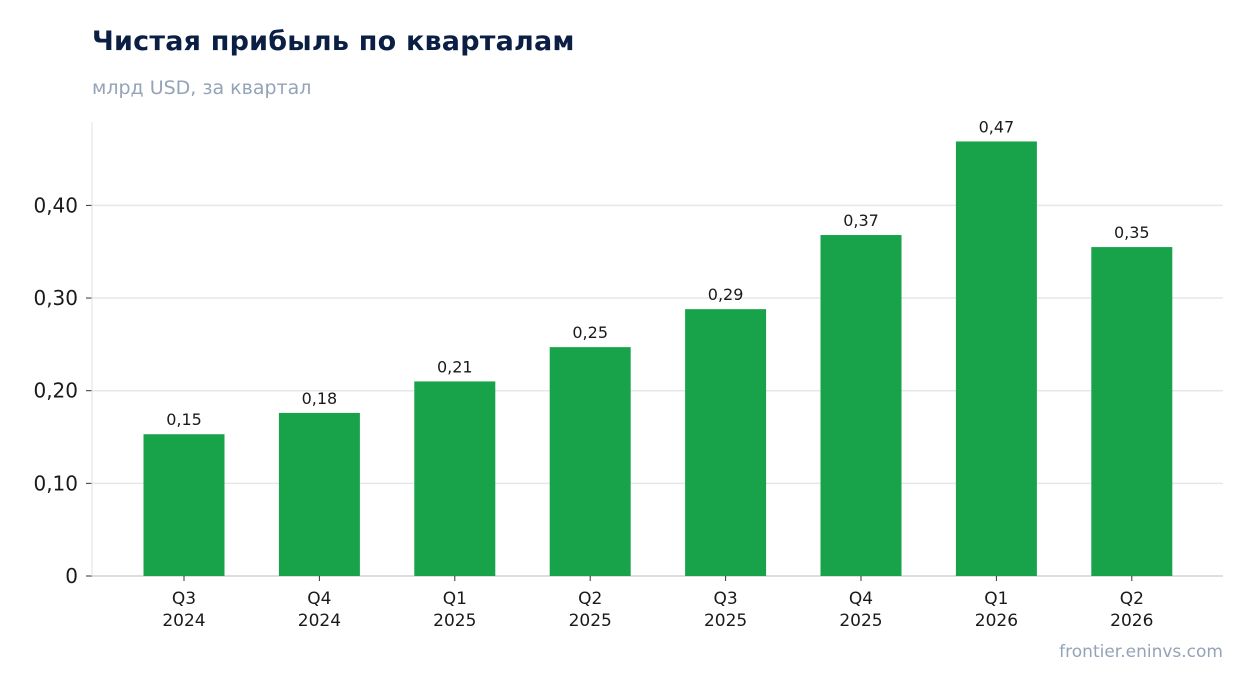 The image size is (1254, 693). Describe the element at coordinates (1132, 232) in the screenshot. I see `data-label: 0,35` at that location.